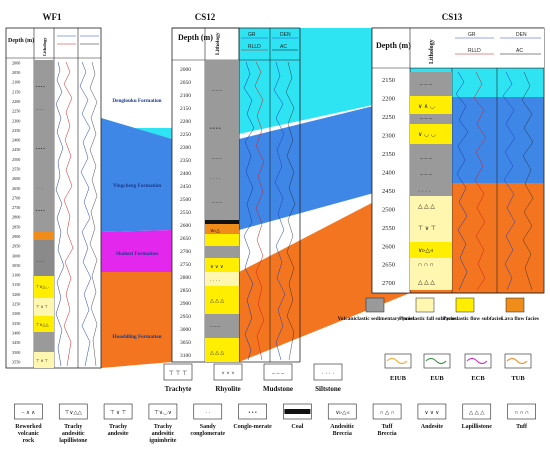 The width and height of the screenshot is (550, 466). What do you see at coordinates (521, 35) in the screenshot?
I see `svg-text: DEN` at bounding box center [521, 35].